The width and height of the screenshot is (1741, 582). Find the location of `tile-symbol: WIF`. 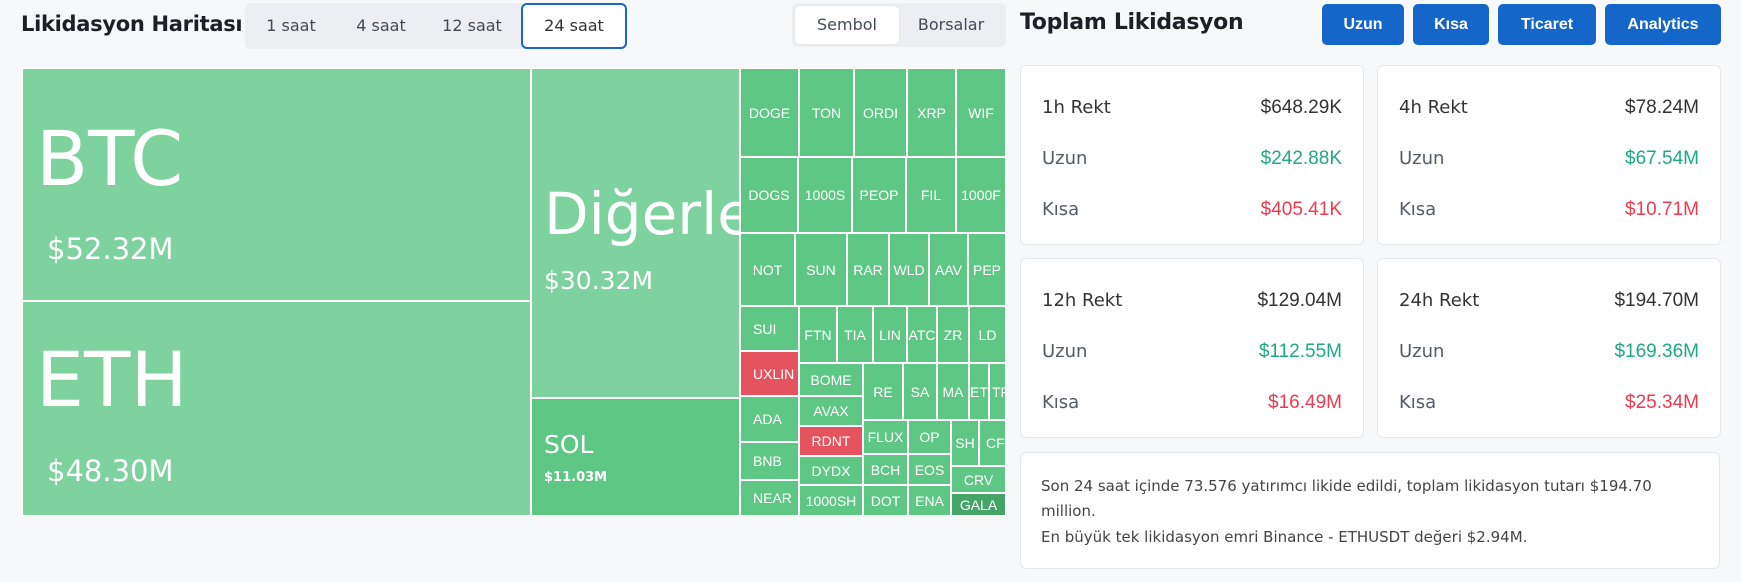

tile-symbol: WIF is located at coordinates (981, 112).